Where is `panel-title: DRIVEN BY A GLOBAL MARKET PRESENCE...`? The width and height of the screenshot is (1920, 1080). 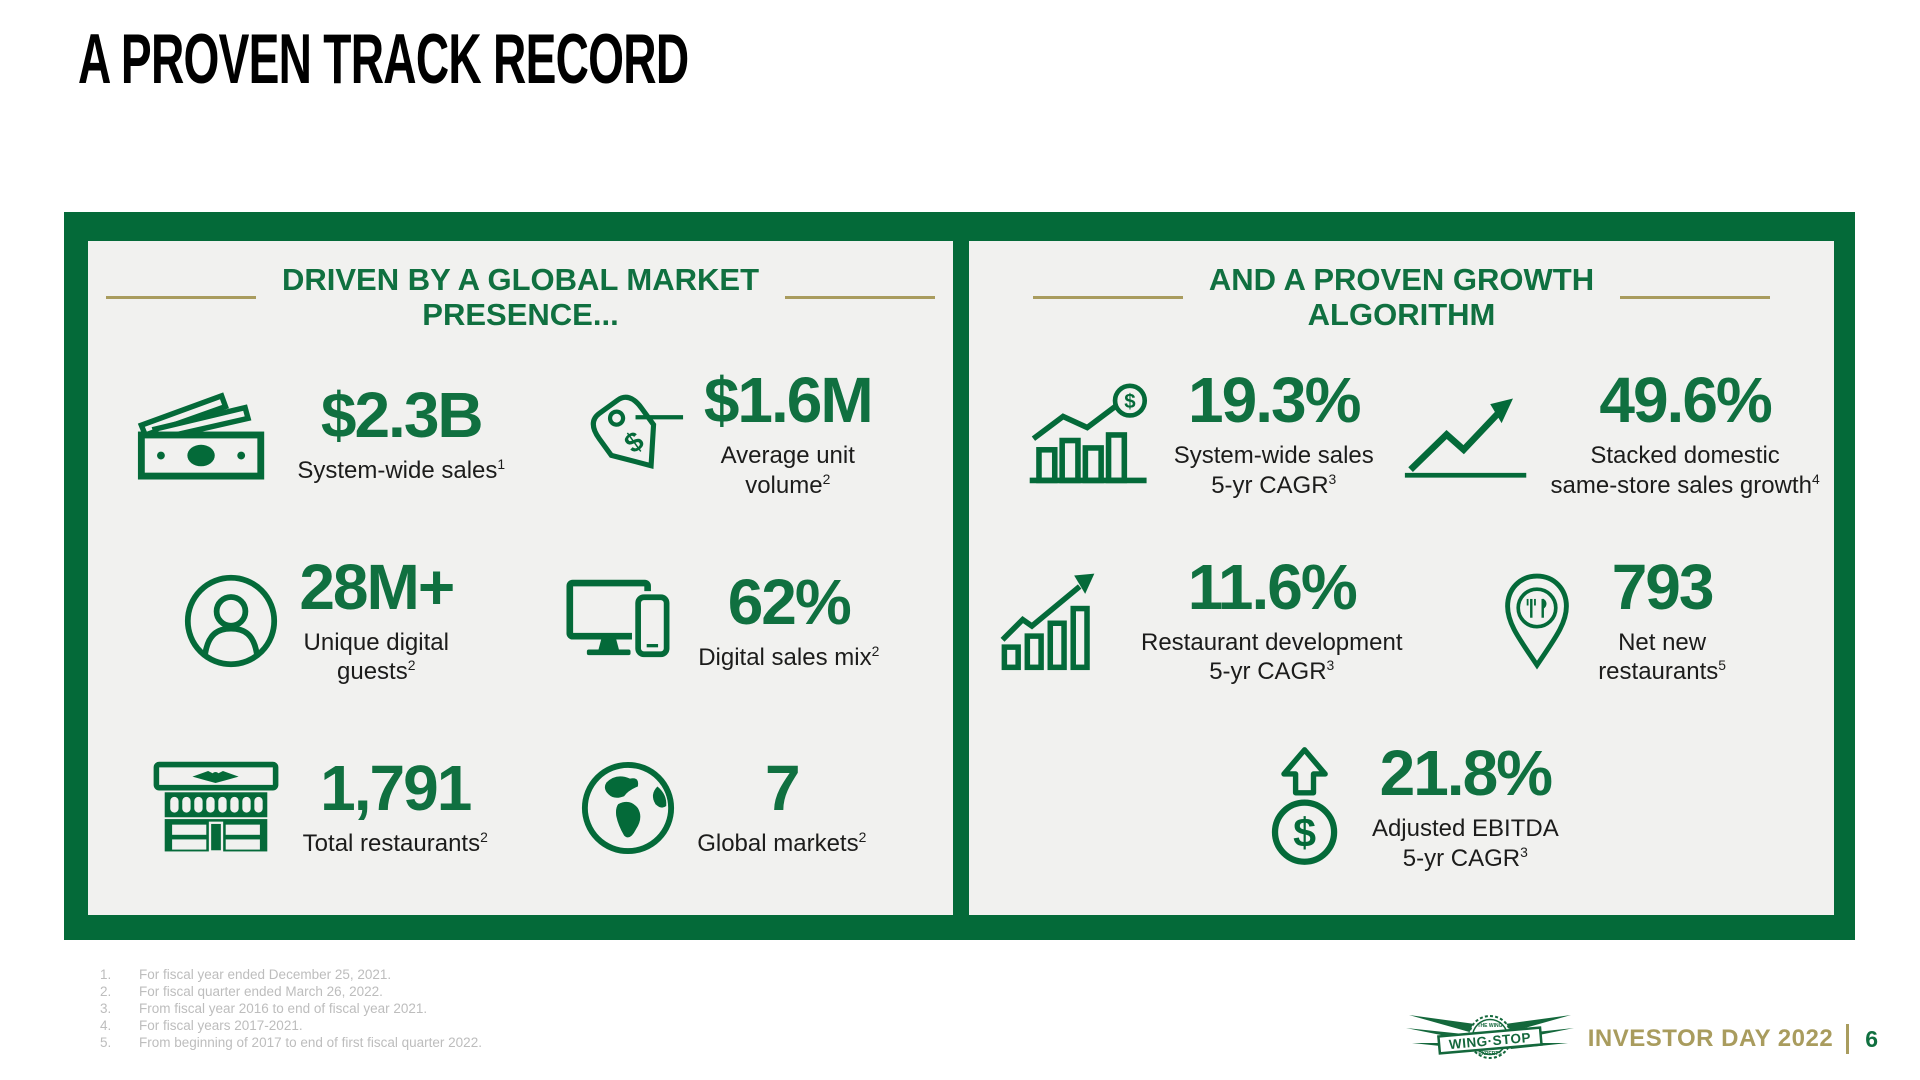
panel-title: DRIVEN BY A GLOBAL MARKET PRESENCE... is located at coordinates (520, 297).